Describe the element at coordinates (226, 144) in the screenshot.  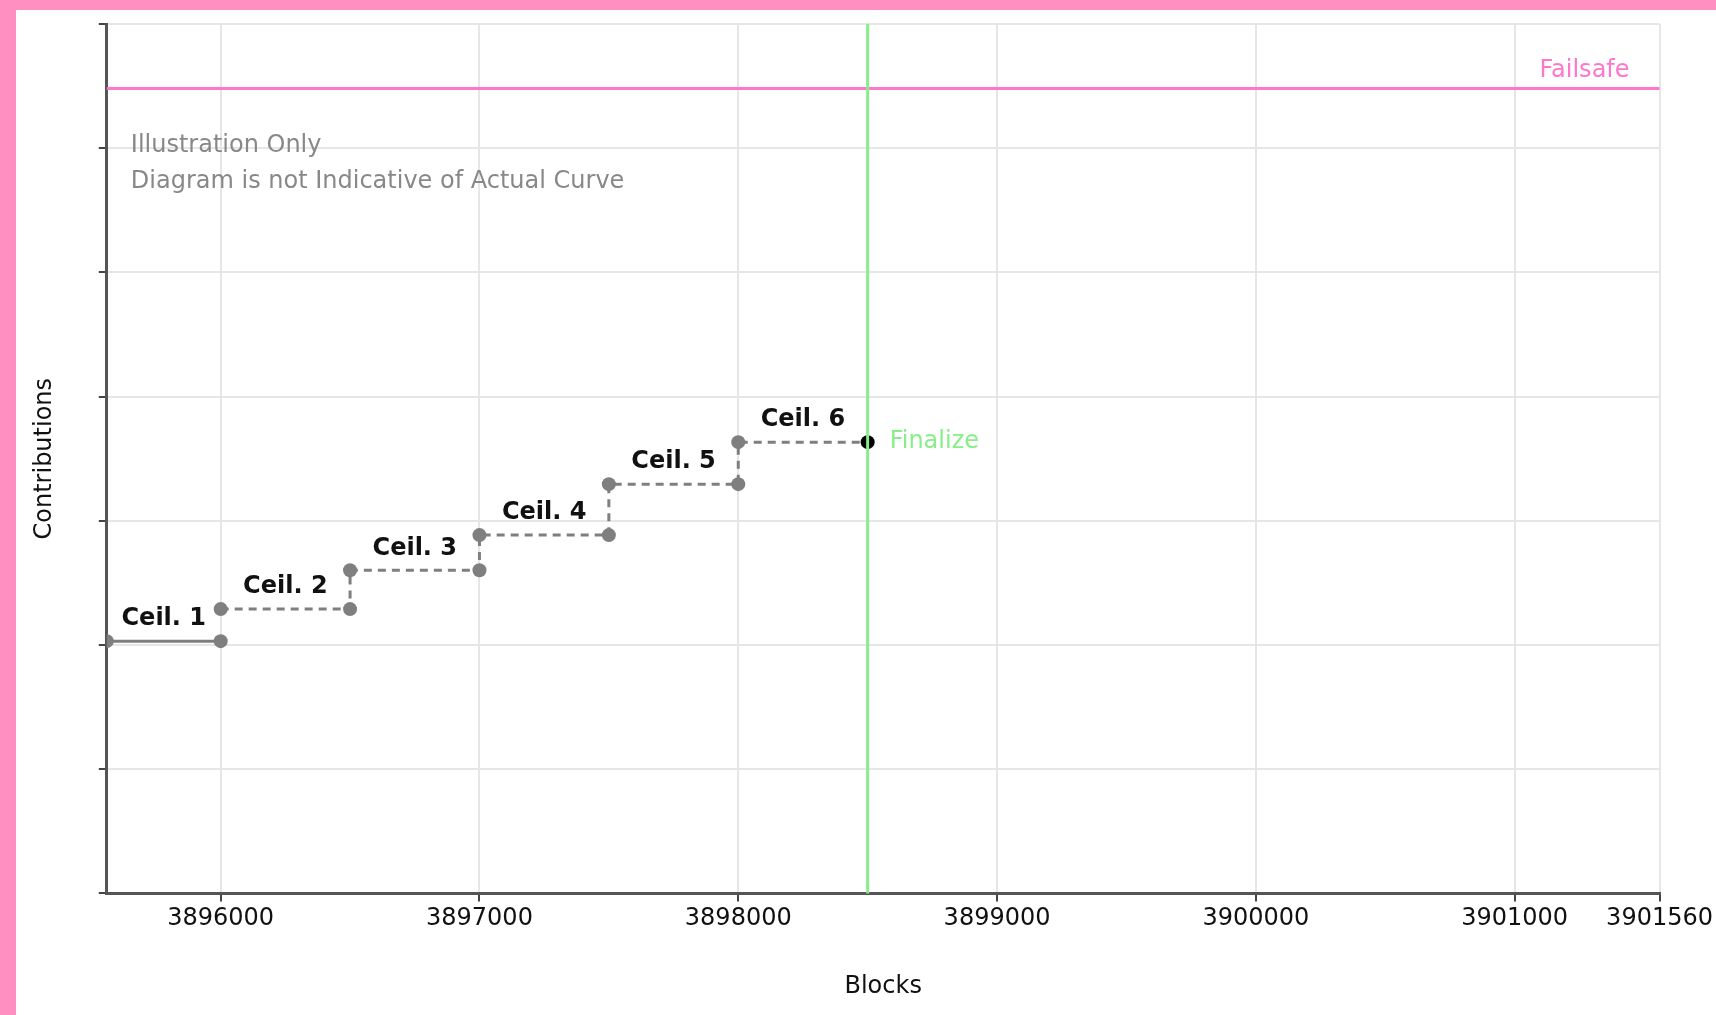
I see `text: Illustration Only` at that location.